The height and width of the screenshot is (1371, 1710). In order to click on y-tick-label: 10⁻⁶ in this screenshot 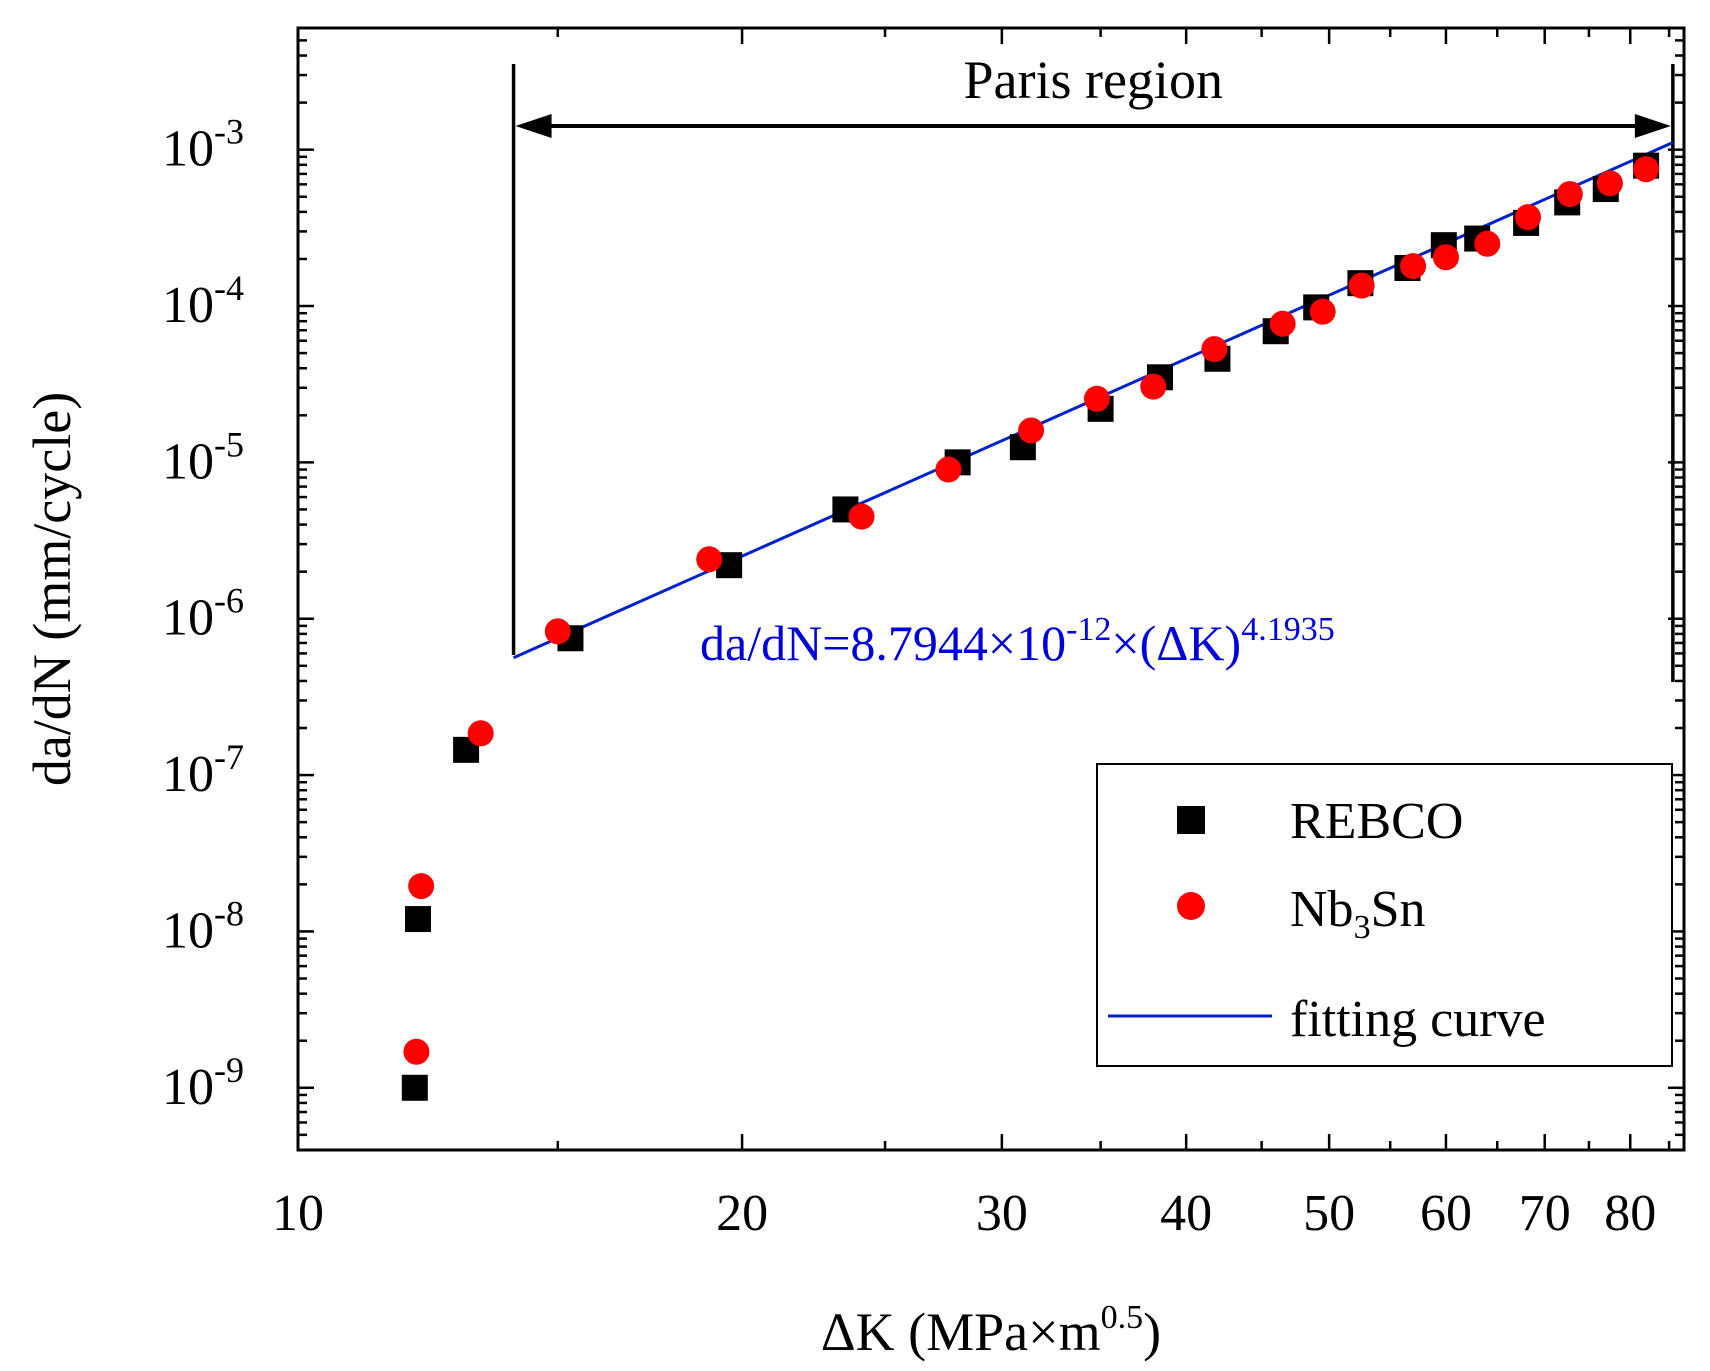, I will do `click(203, 614)`.